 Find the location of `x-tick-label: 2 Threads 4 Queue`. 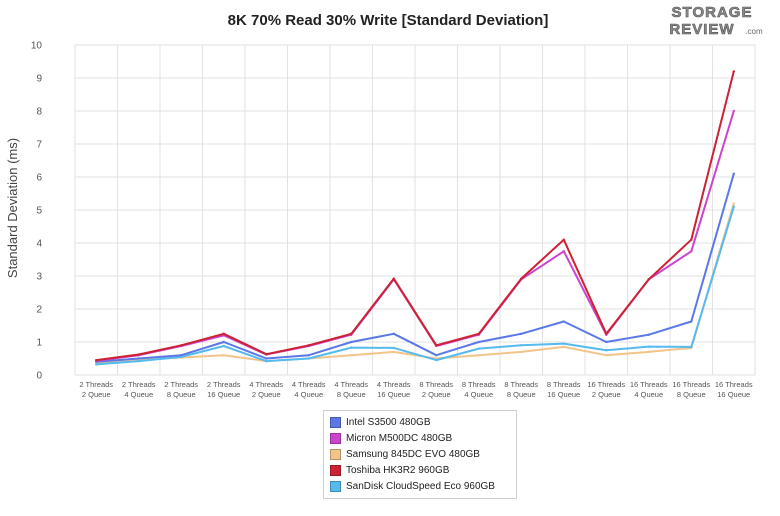

x-tick-label: 2 Threads 4 Queue is located at coordinates (139, 389).